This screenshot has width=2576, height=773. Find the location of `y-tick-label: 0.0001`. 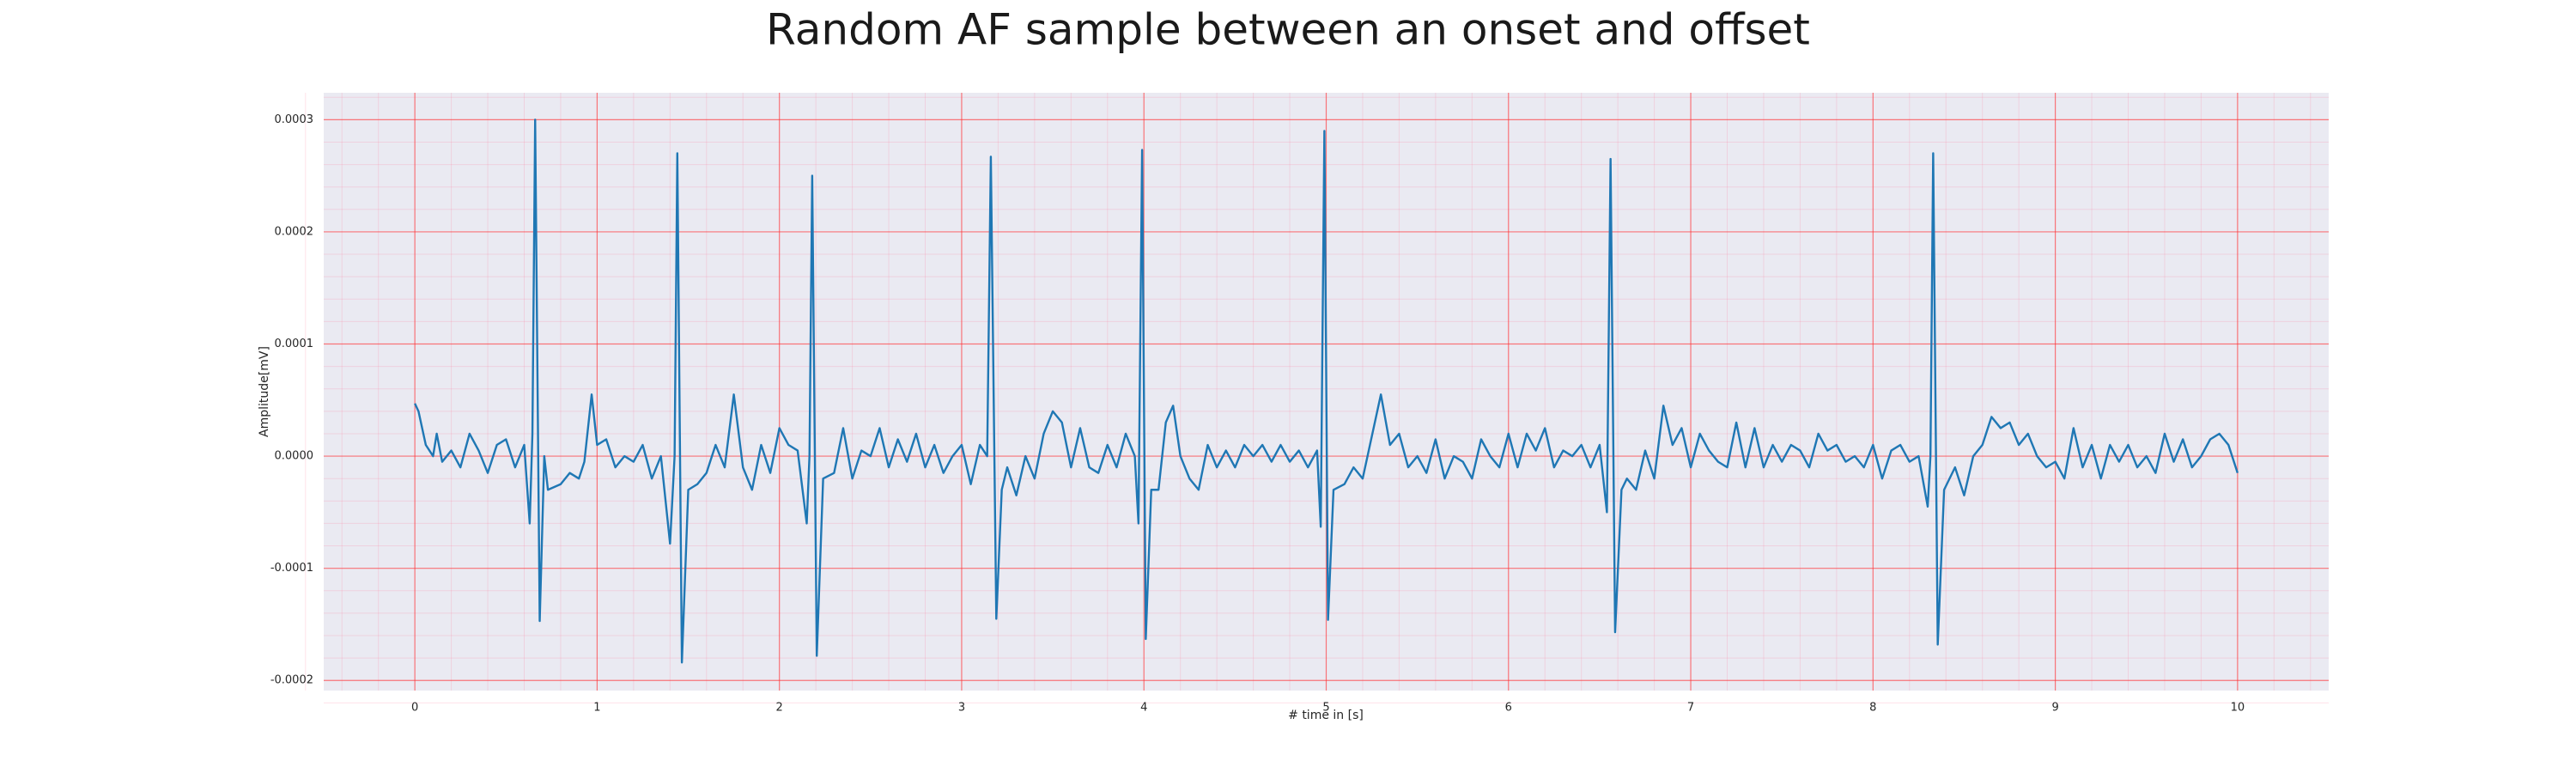

y-tick-label: 0.0001 is located at coordinates (294, 344).